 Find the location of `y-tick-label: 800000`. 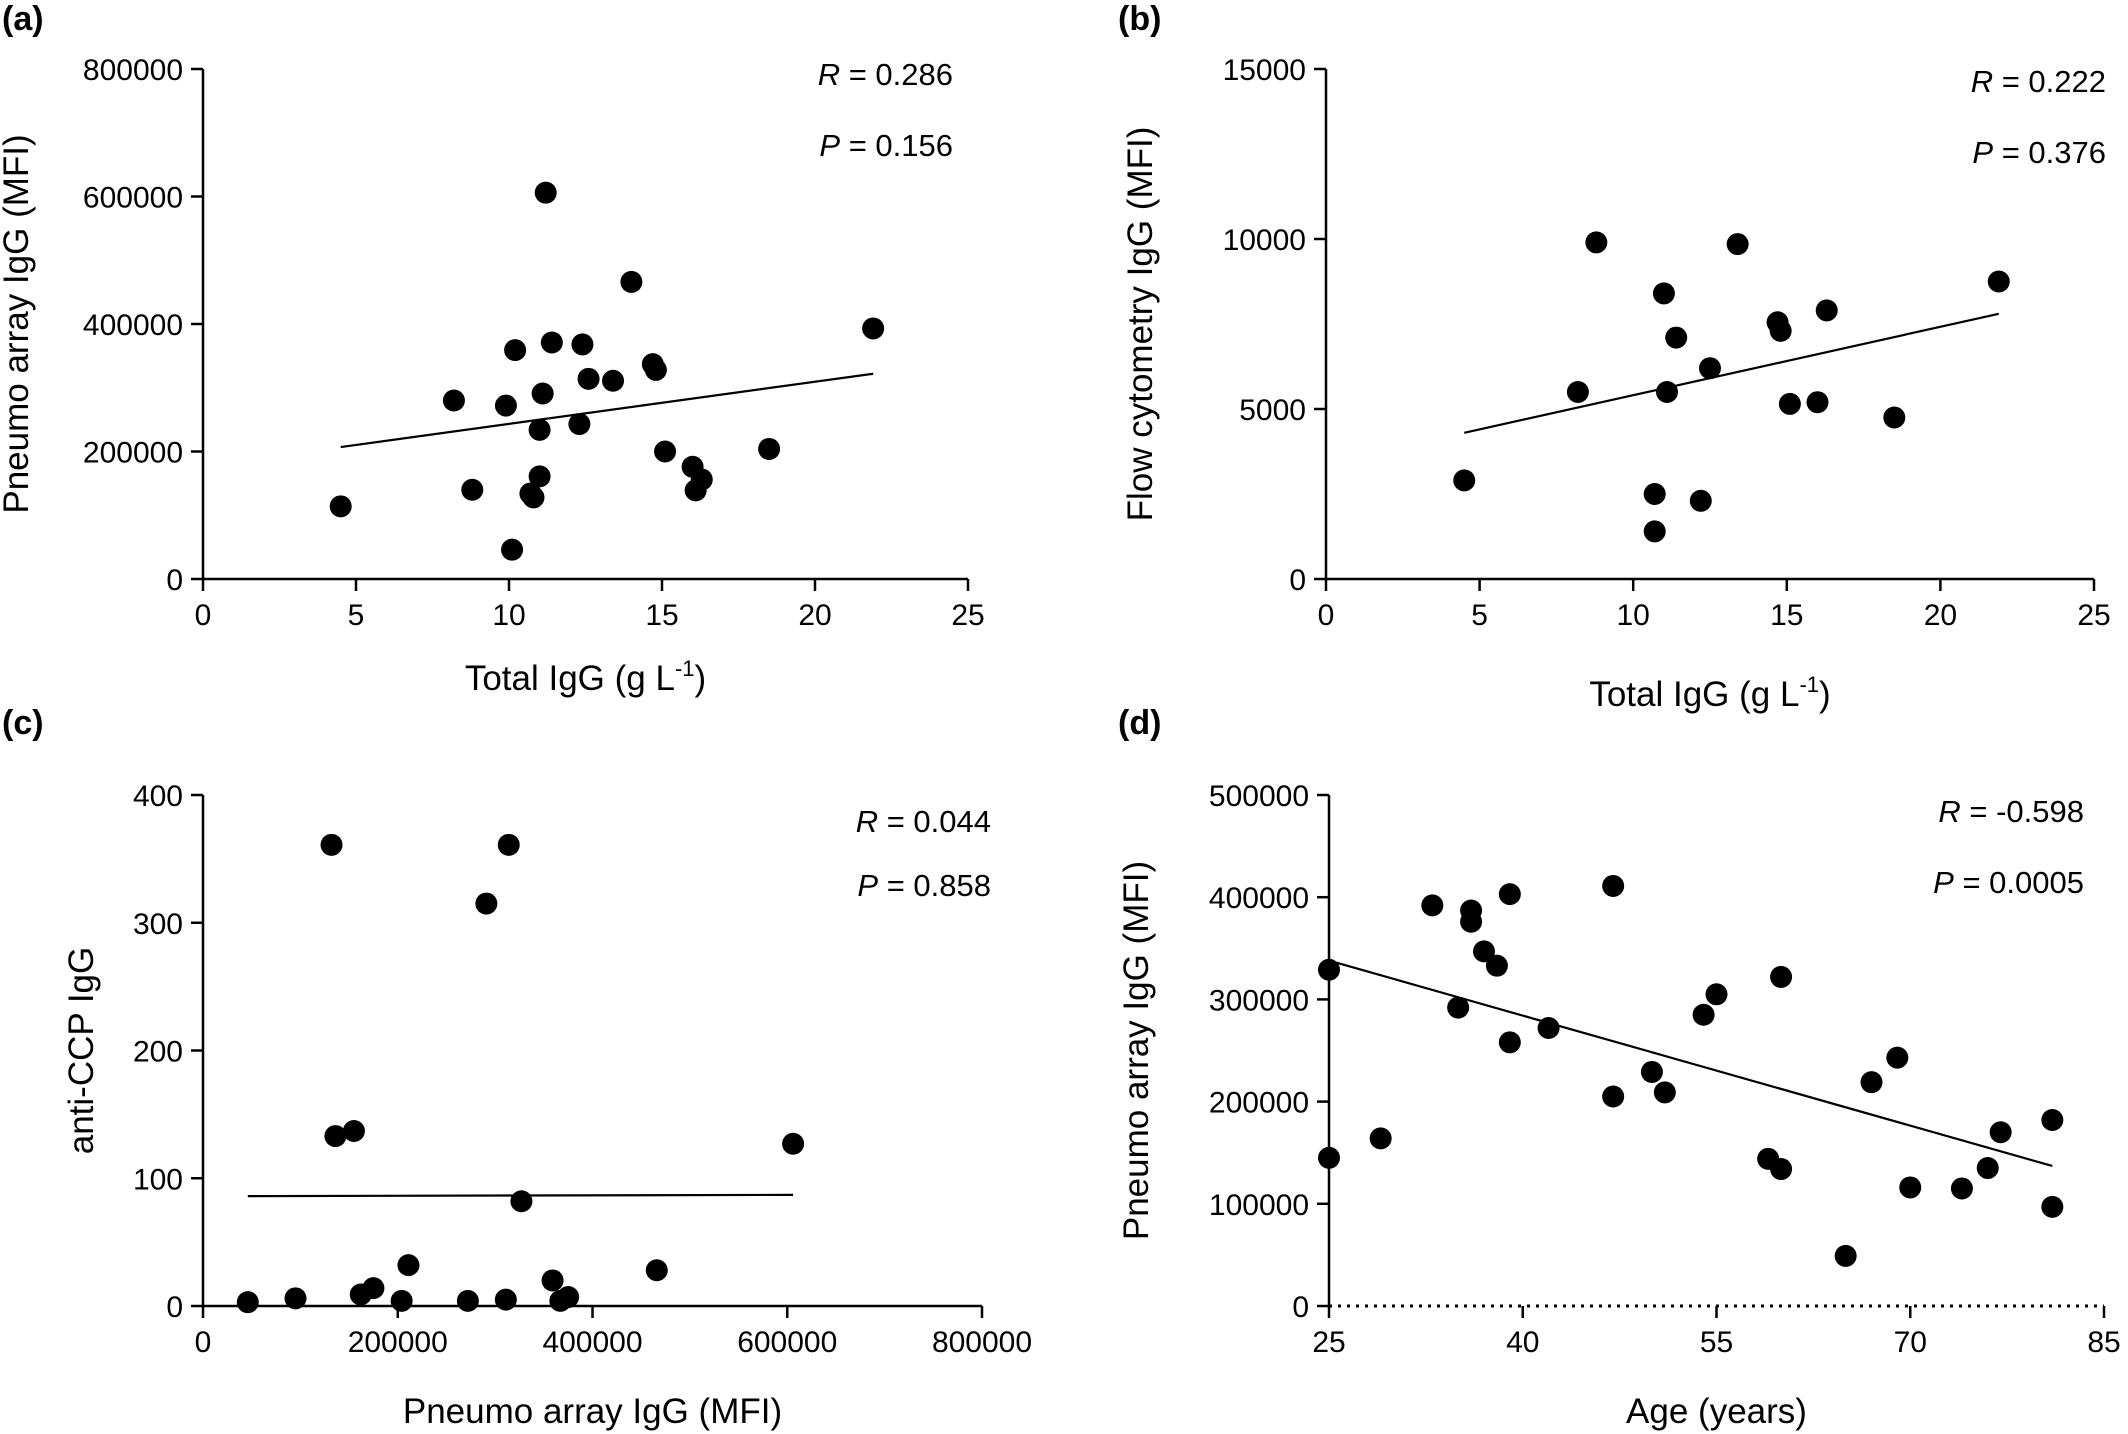

y-tick-label: 800000 is located at coordinates (133, 70).